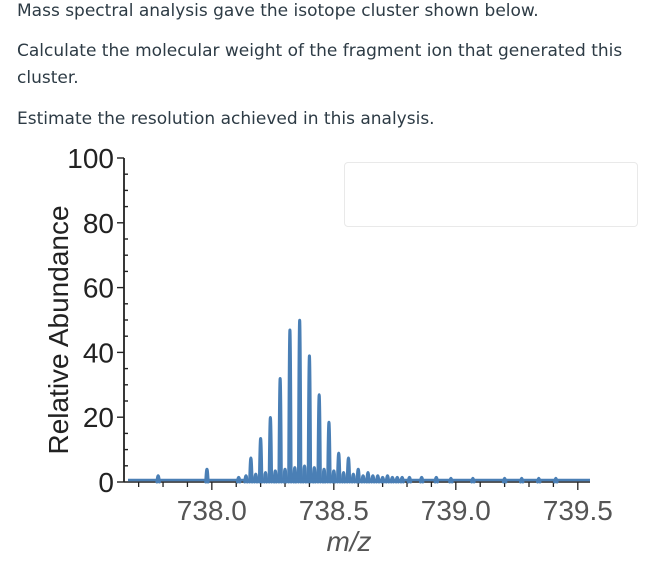  What do you see at coordinates (98, 223) in the screenshot?
I see `y-tick-label: 80` at bounding box center [98, 223].